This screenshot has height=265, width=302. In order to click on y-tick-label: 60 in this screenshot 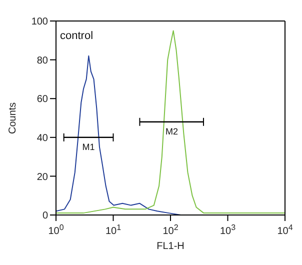, I will do `click(42, 100)`.